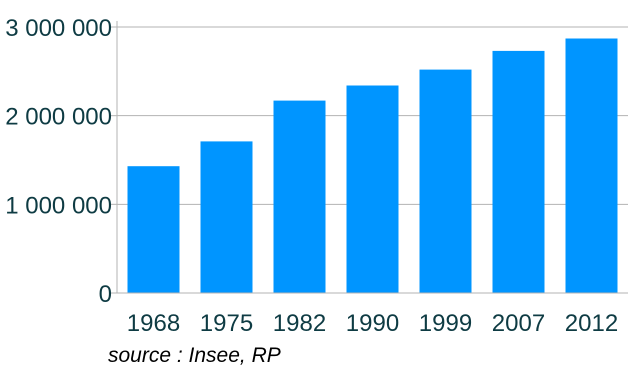  Describe the element at coordinates (299, 323) in the screenshot. I see `x-tick-label: 1982` at that location.